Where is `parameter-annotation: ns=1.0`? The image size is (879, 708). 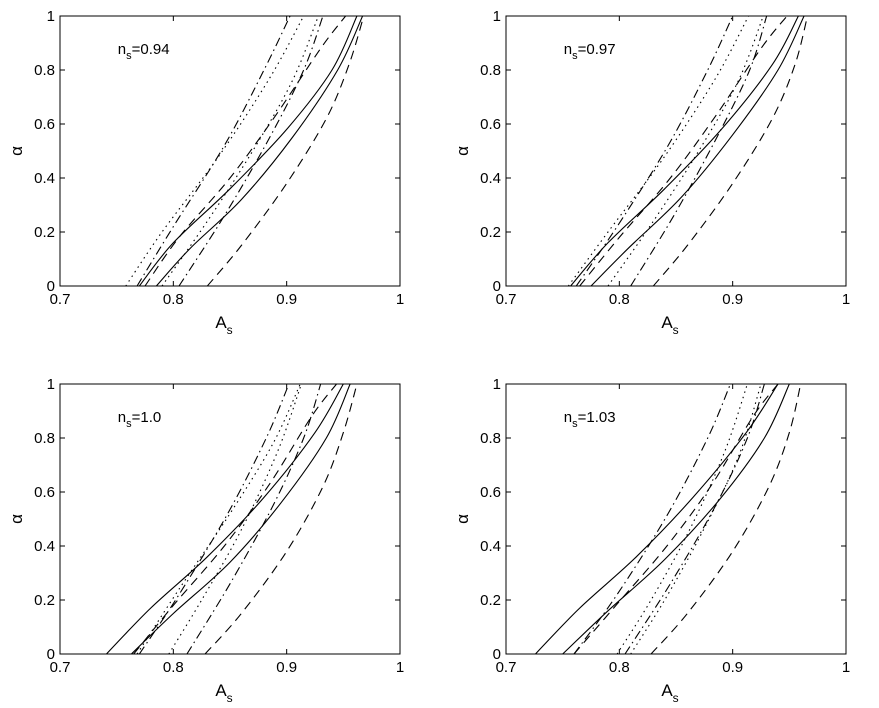 parameter-annotation: ns=1.0 is located at coordinates (139, 419).